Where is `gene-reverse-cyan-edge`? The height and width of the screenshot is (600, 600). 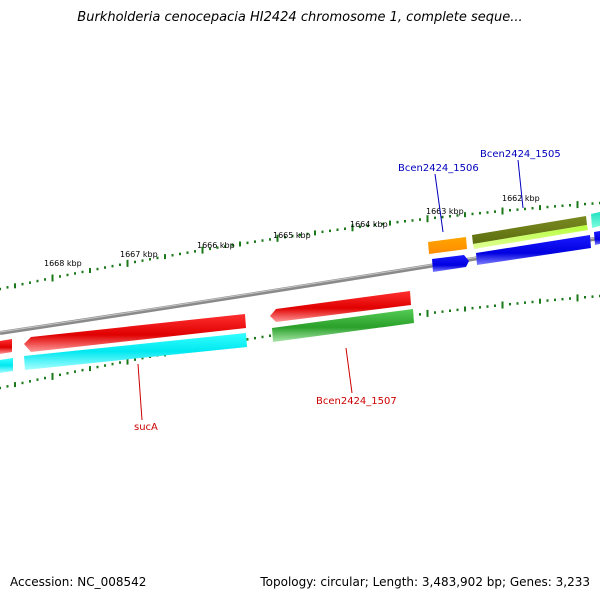
gene-reverse-cyan-edge is located at coordinates (6, 365).